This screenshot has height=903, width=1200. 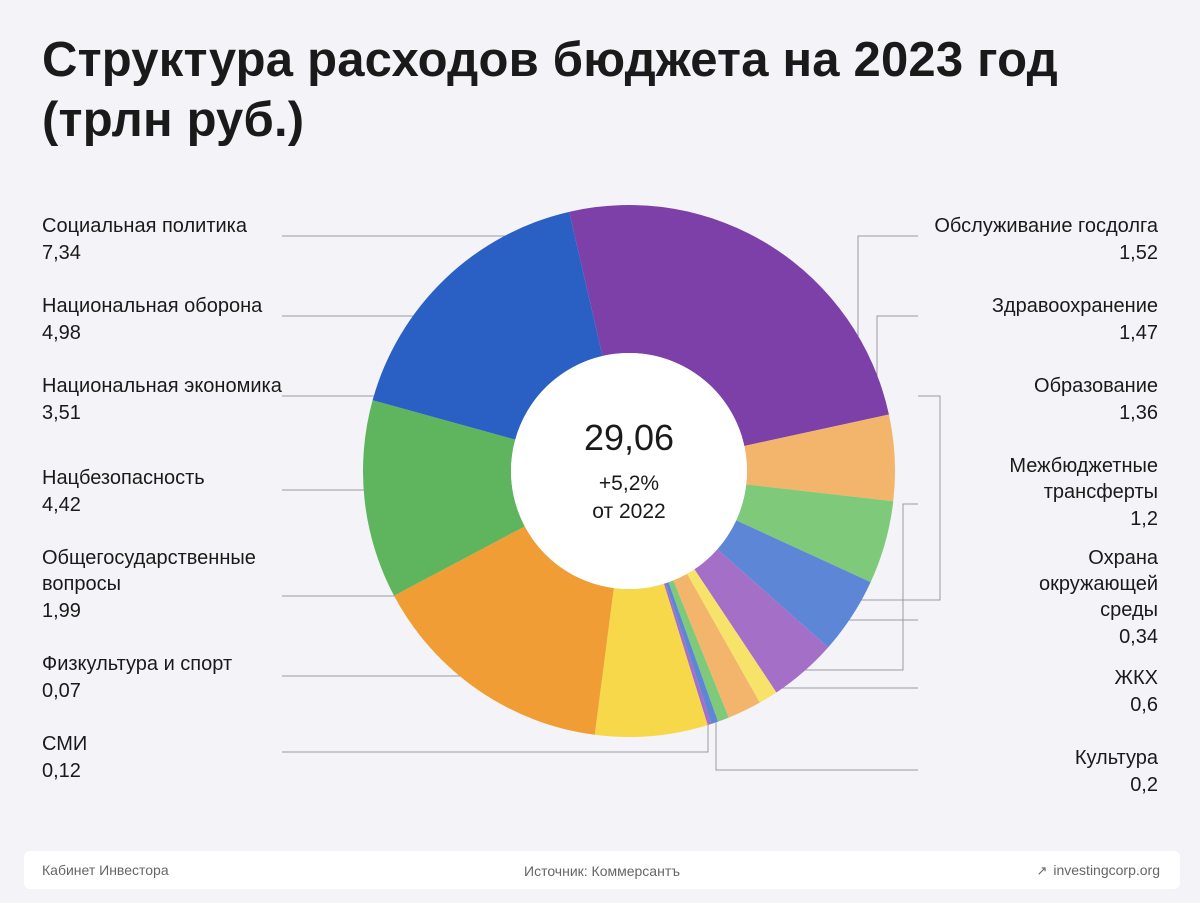 I want to click on slice-label-охрана-окружающей-среды-line-3: среды, so click(x=1129, y=610).